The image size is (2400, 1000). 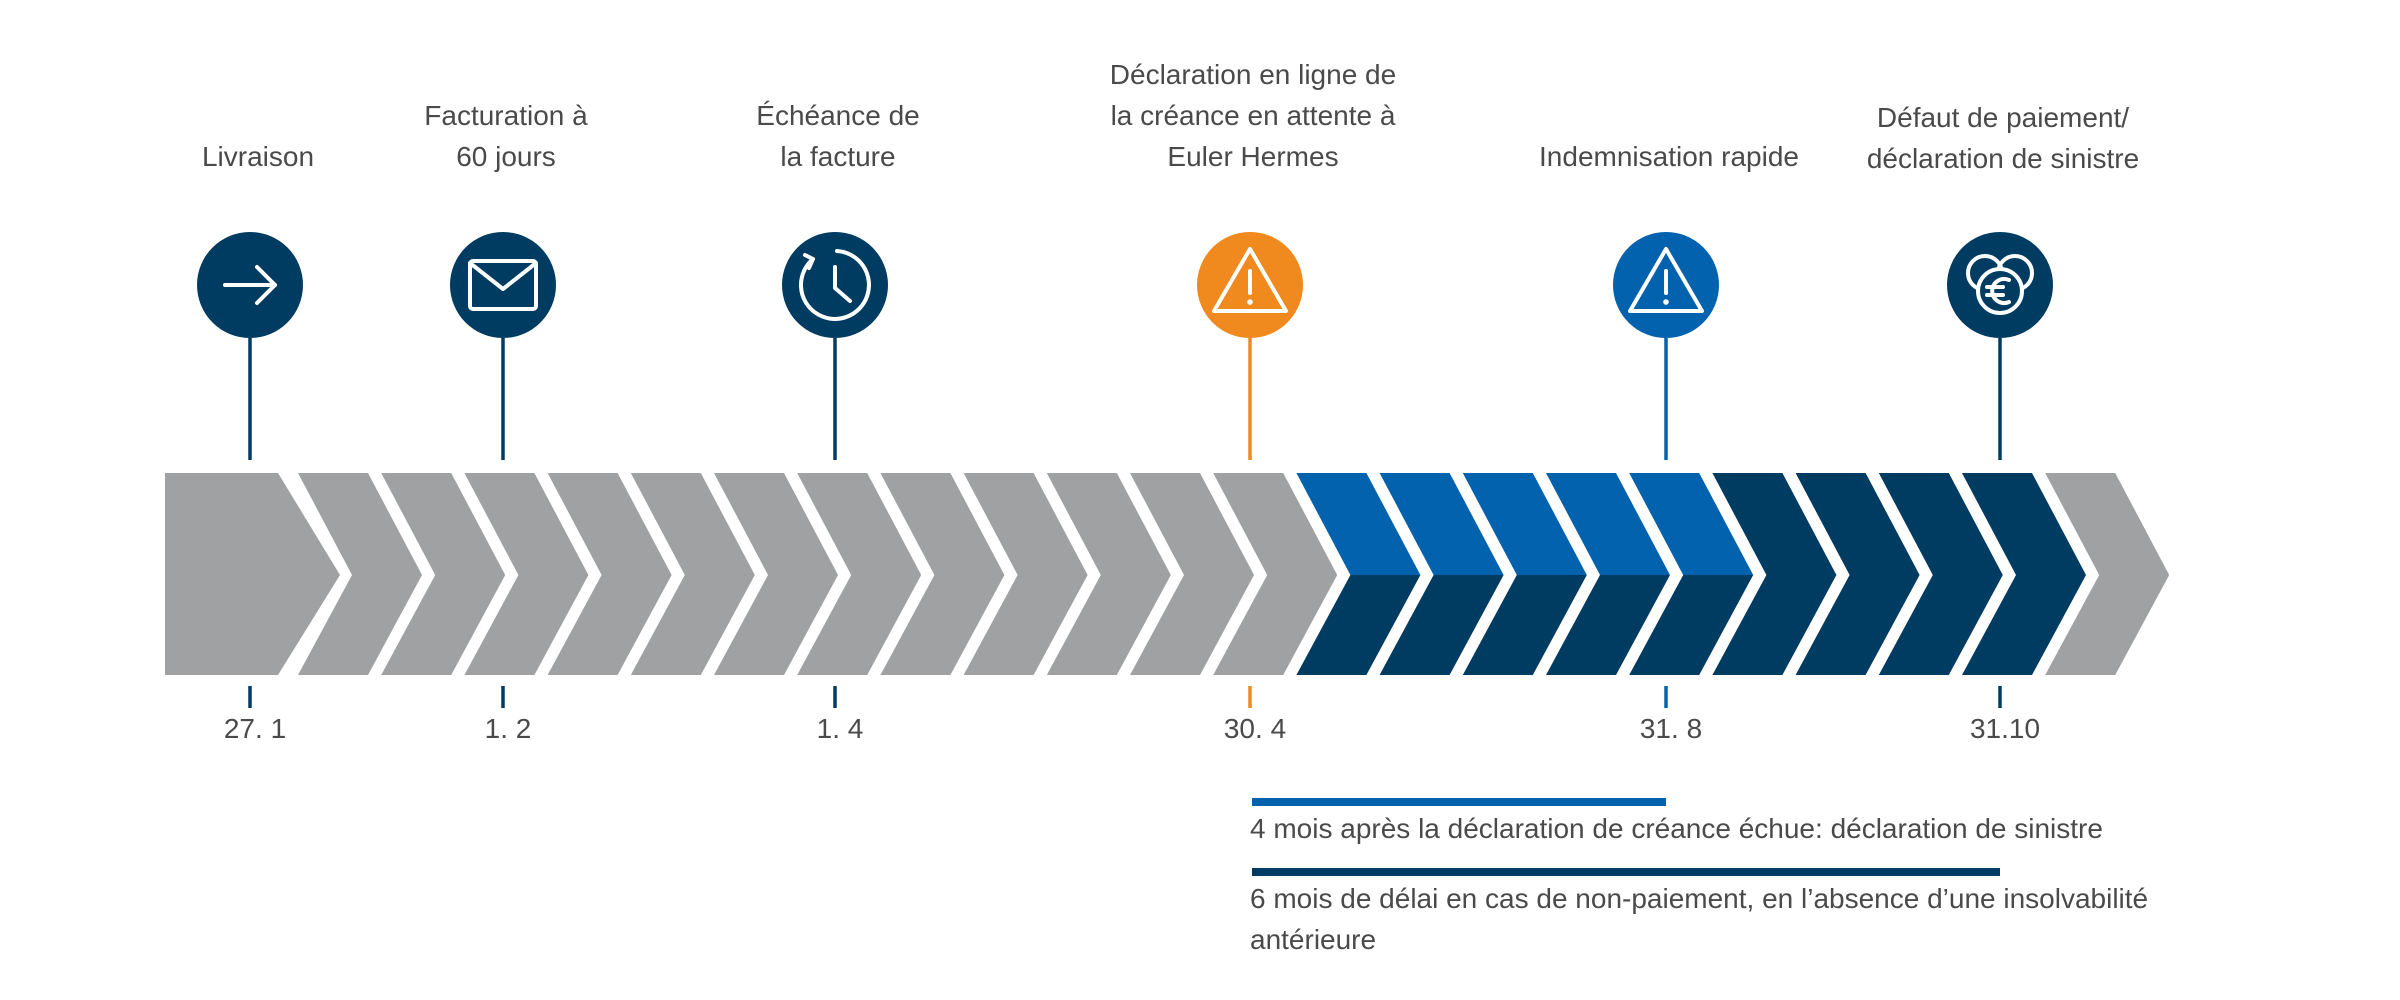 I want to click on euro-coins-icon, so click(x=2000, y=284).